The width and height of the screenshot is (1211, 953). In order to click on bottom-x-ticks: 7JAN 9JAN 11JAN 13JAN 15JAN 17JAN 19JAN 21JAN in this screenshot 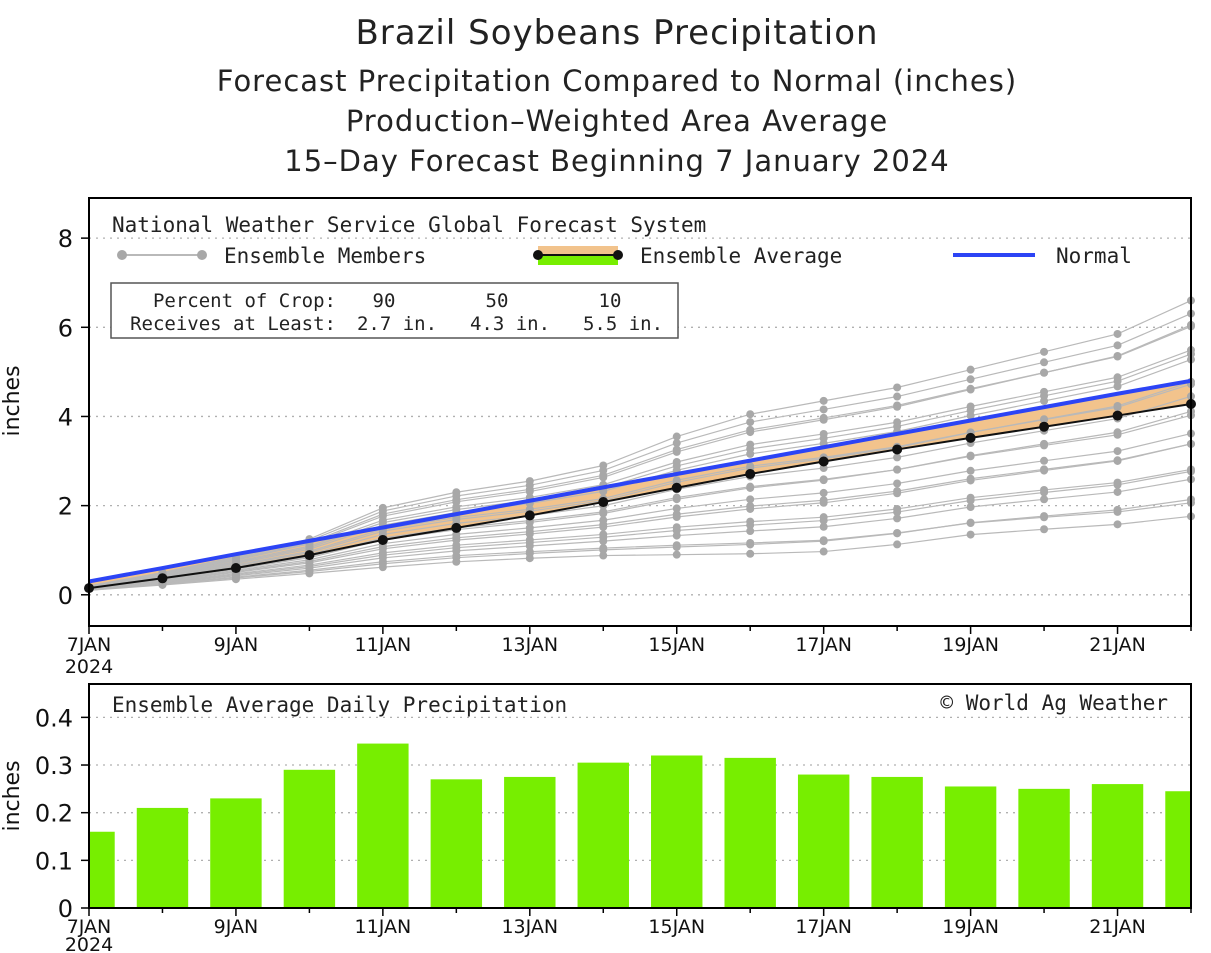, I will do `click(629, 923)`.